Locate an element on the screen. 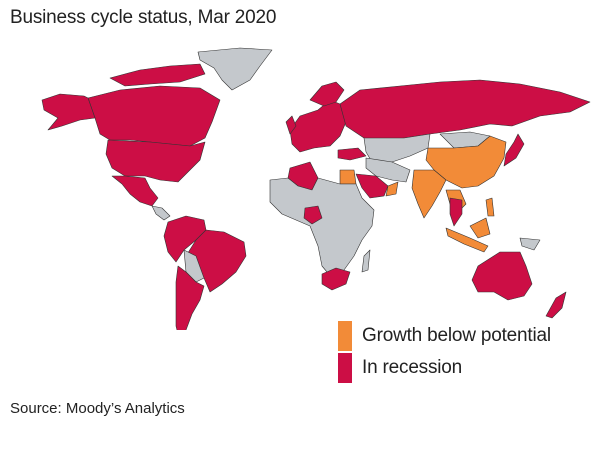 Image resolution: width=600 pixels, height=450 pixels. country-region-australia: Australia: In recession is located at coordinates (502, 276).